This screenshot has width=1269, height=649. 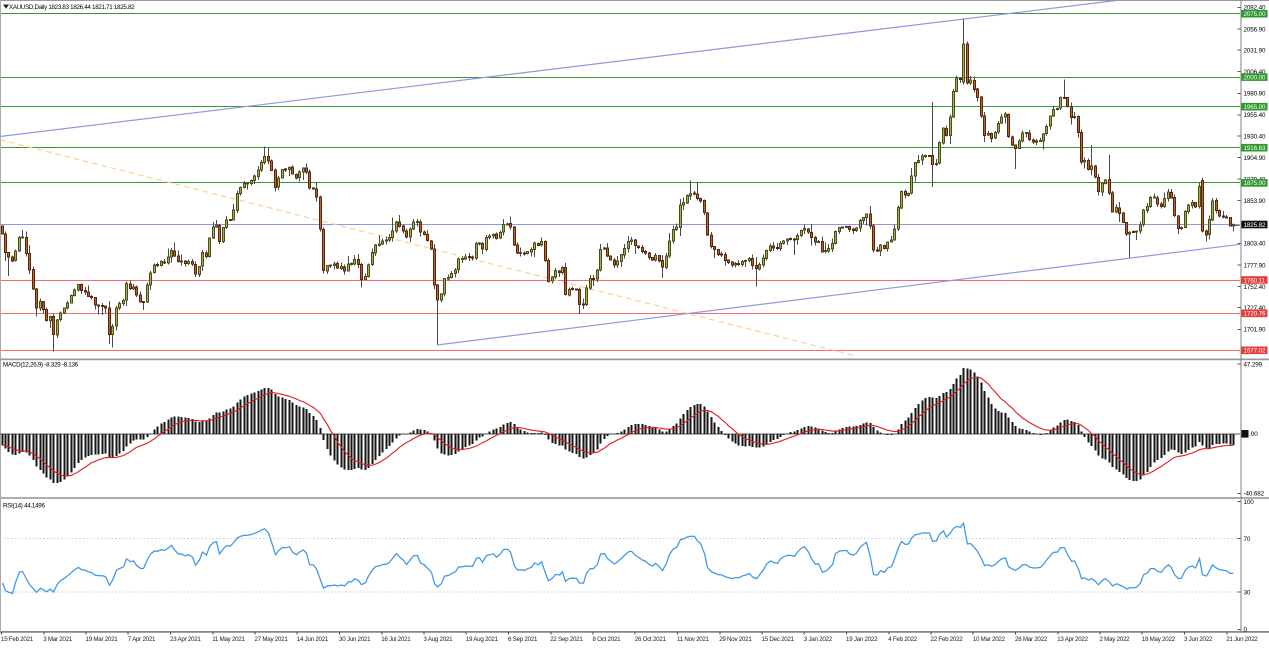 I want to click on svg-text: MACD(12,26,9) -8.329 -8.136, so click(x=41, y=365).